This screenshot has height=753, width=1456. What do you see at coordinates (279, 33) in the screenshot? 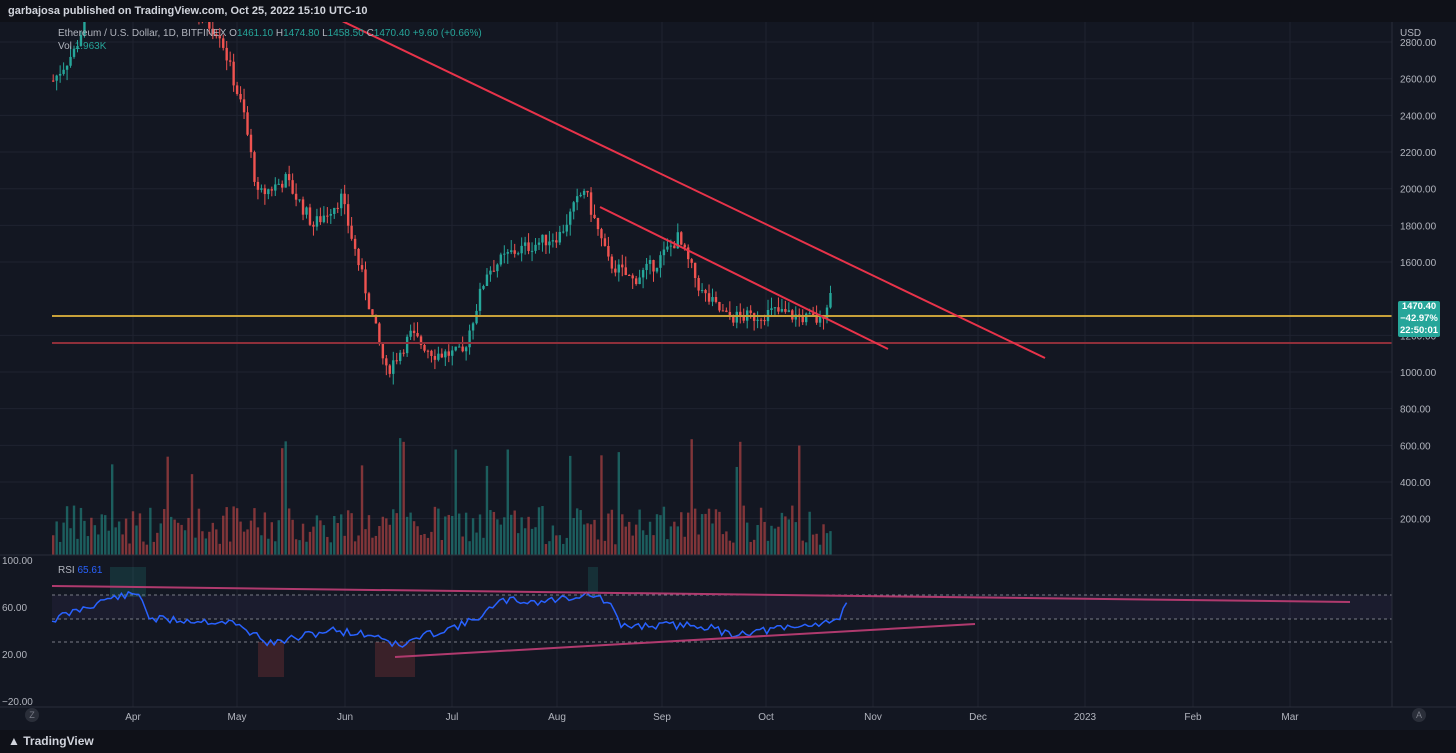
I see `high-label: H` at bounding box center [279, 33].